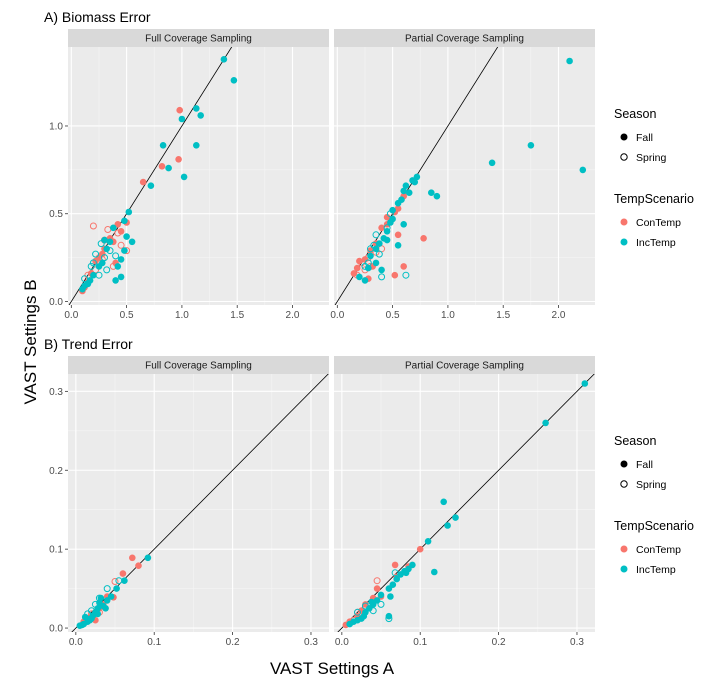 This screenshot has height=685, width=728. I want to click on legend-fall-label: Fall, so click(644, 465).